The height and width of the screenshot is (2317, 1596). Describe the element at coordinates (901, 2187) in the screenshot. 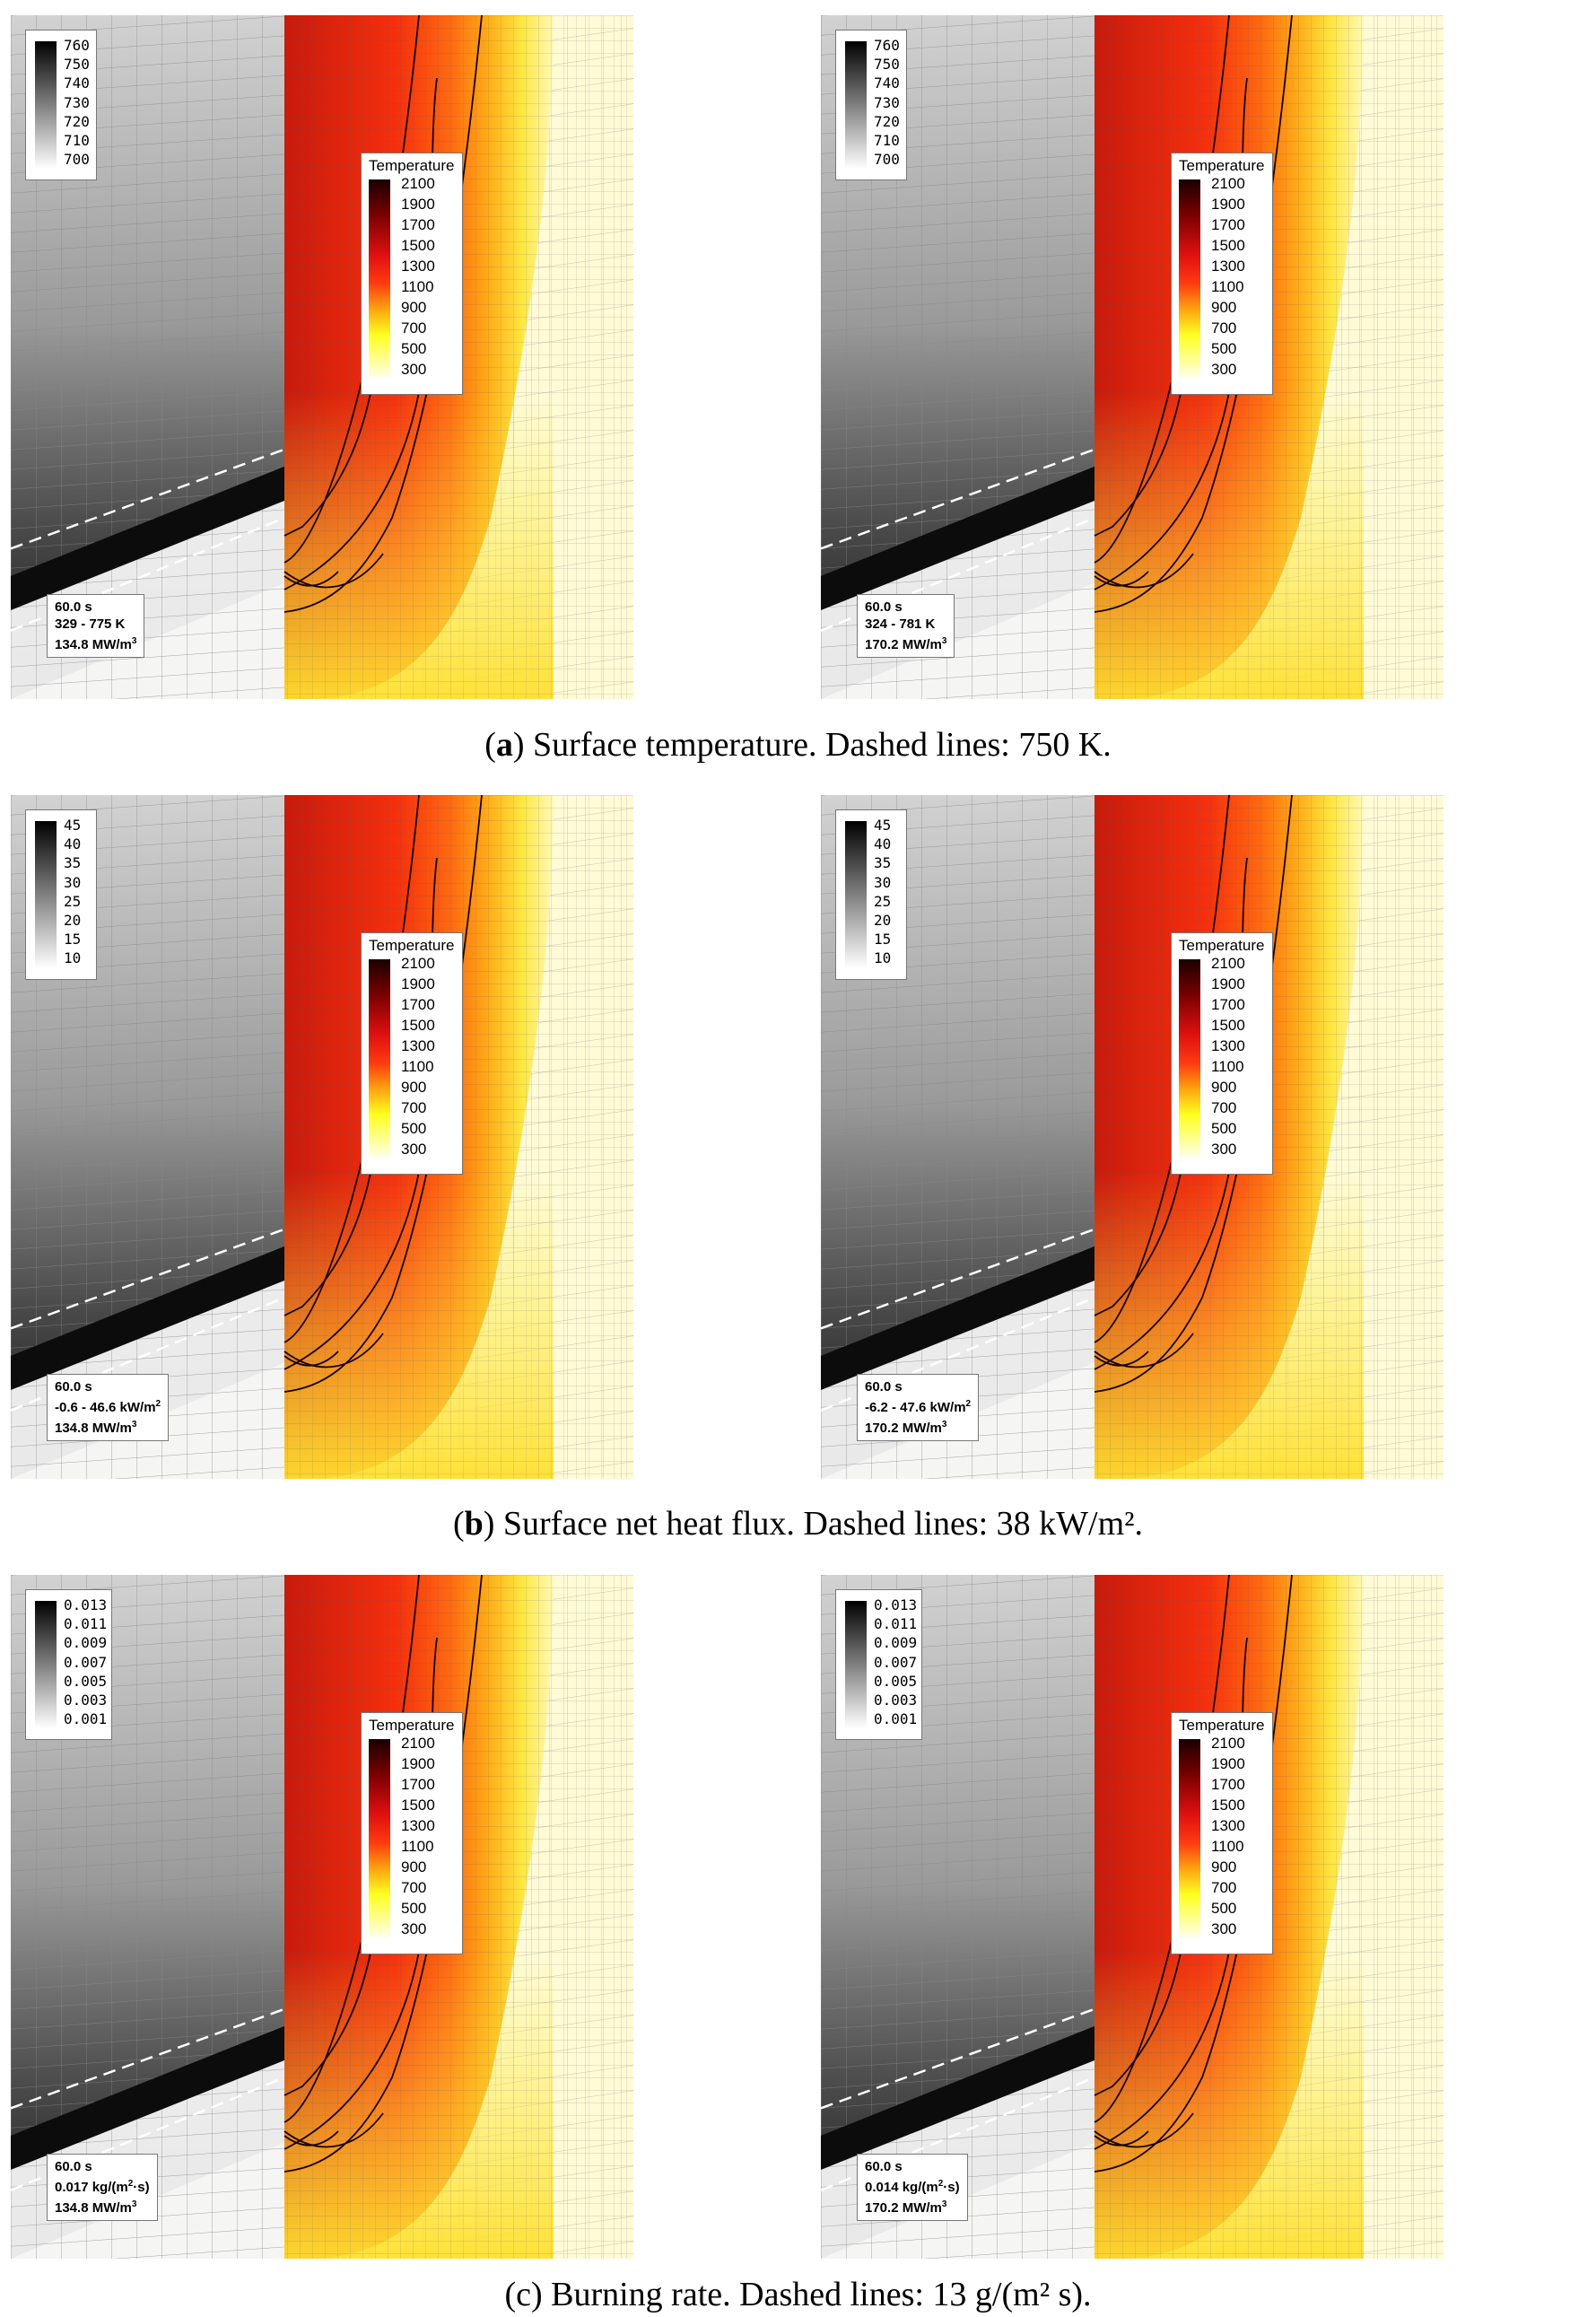

I see `info-text: 0.014 kg/(m` at that location.